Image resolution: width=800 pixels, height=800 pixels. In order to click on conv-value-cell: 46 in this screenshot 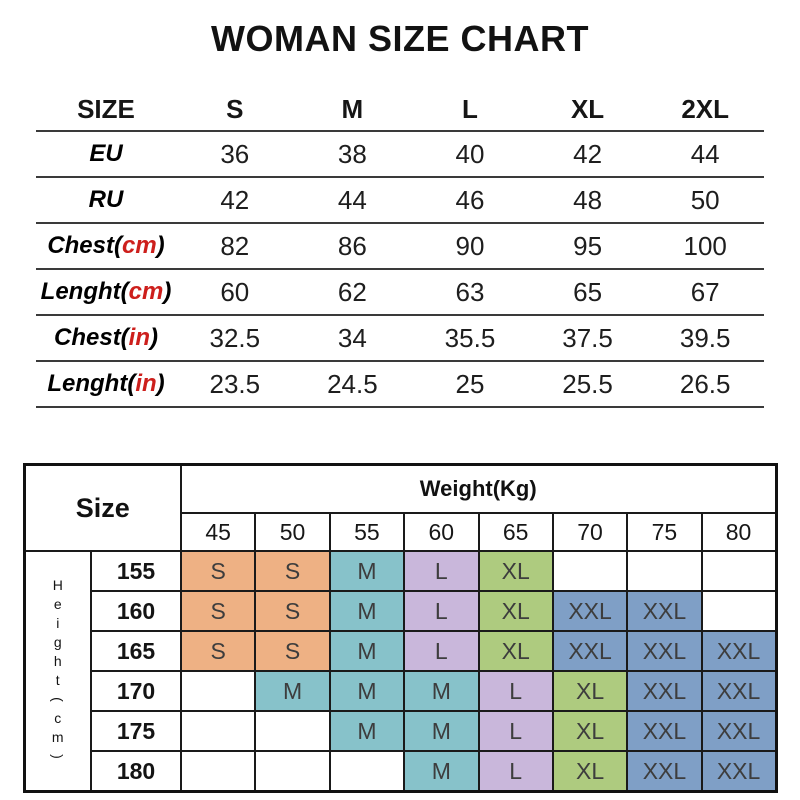, I will do `click(470, 200)`.